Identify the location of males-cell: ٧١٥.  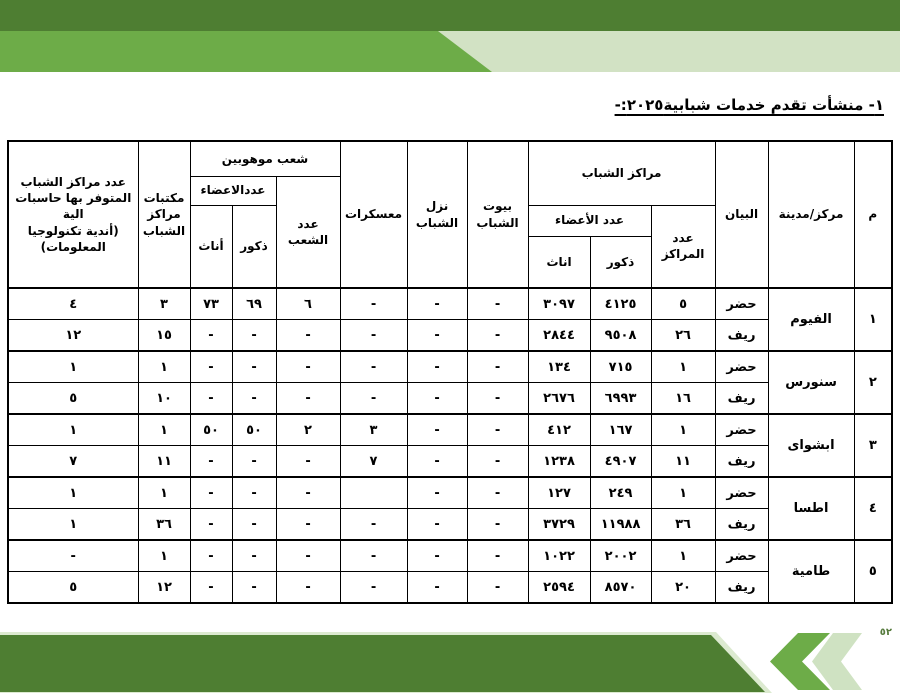
(620, 366).